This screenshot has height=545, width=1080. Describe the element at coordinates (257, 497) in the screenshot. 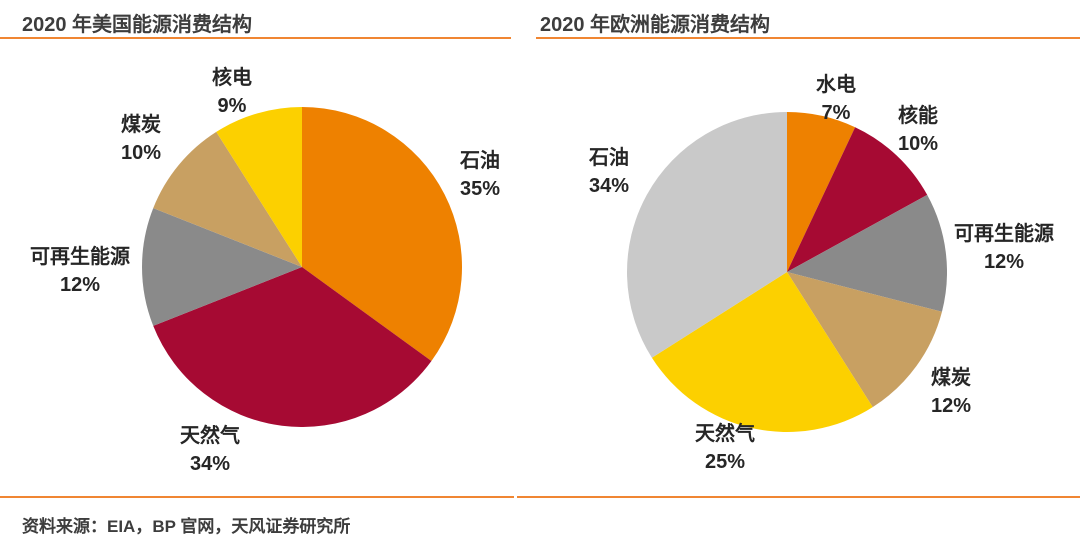

I see `footer-rule-left` at that location.